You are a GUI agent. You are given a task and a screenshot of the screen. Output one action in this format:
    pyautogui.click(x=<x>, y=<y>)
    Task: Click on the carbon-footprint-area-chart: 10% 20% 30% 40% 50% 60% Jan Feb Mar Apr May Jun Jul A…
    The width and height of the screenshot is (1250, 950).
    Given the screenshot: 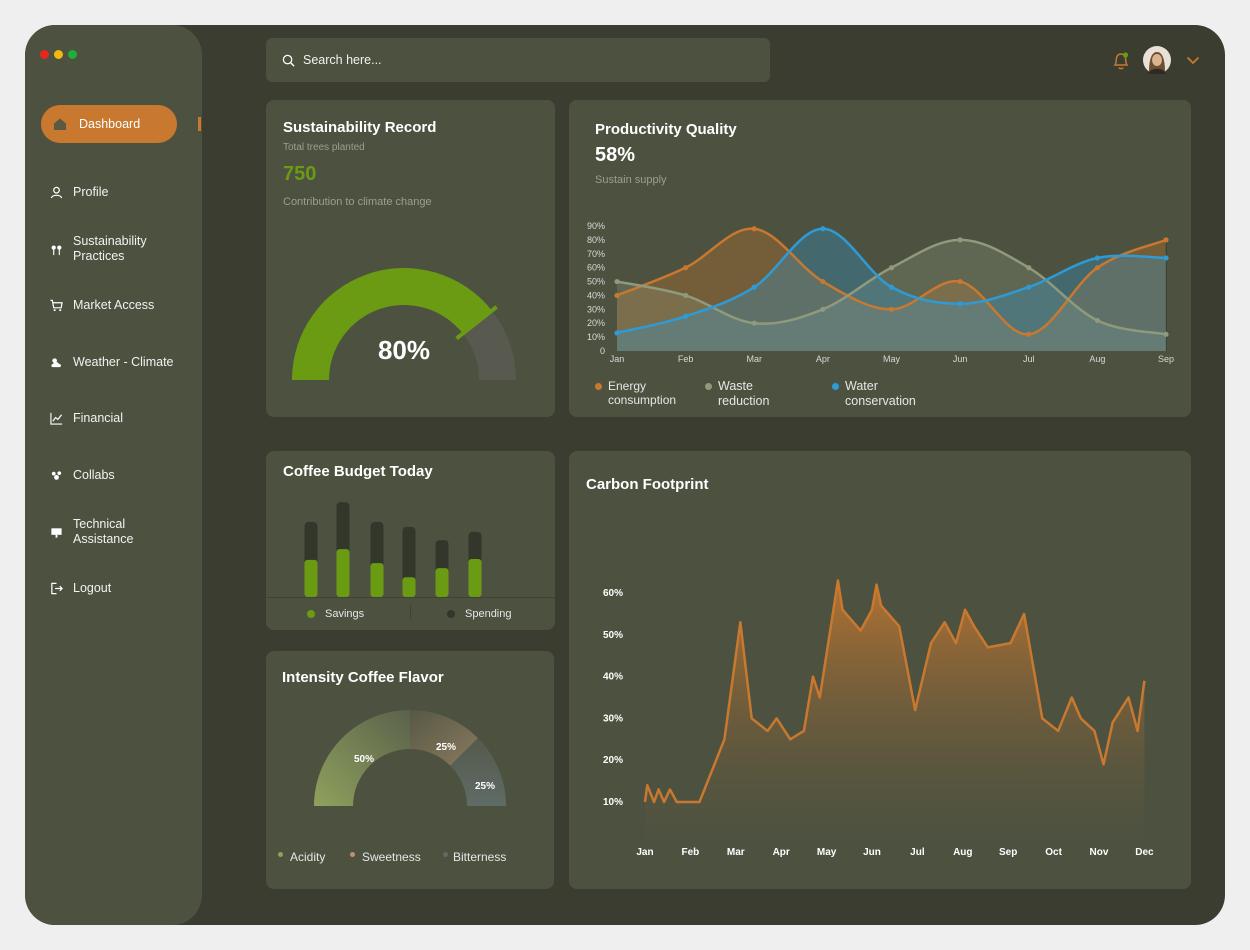 What is the action you would take?
    pyautogui.click(x=878, y=718)
    